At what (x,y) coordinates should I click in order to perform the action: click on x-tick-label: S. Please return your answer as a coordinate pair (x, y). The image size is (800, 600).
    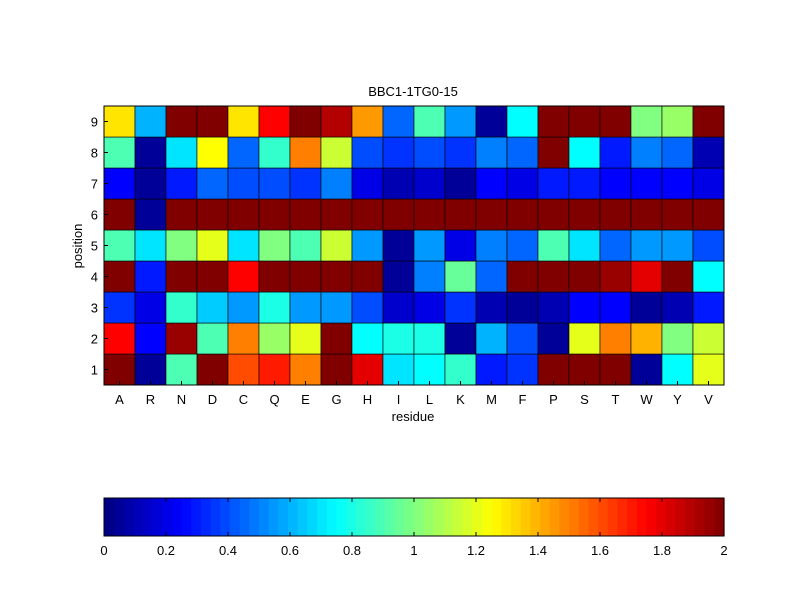
    Looking at the image, I should click on (584, 399).